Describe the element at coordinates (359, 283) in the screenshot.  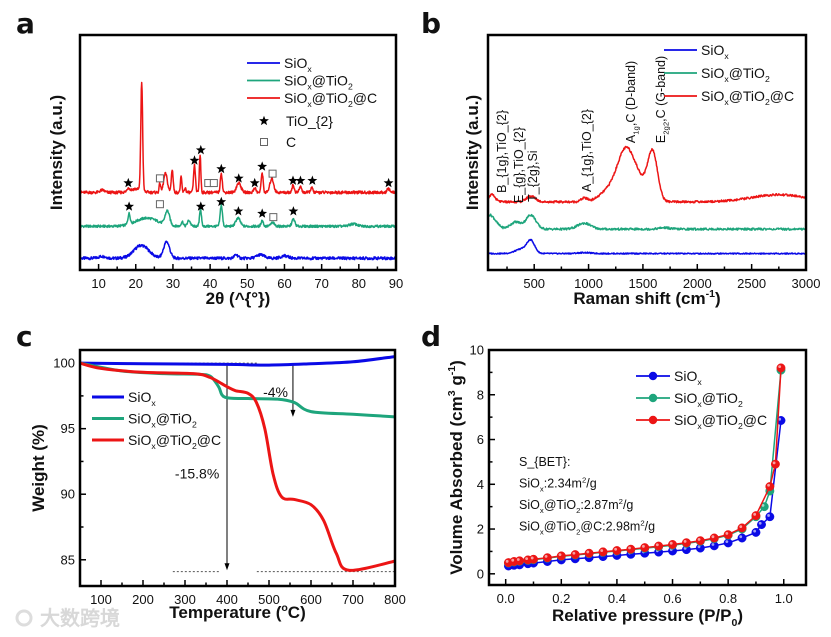
I see `x-tick-label: 80` at that location.